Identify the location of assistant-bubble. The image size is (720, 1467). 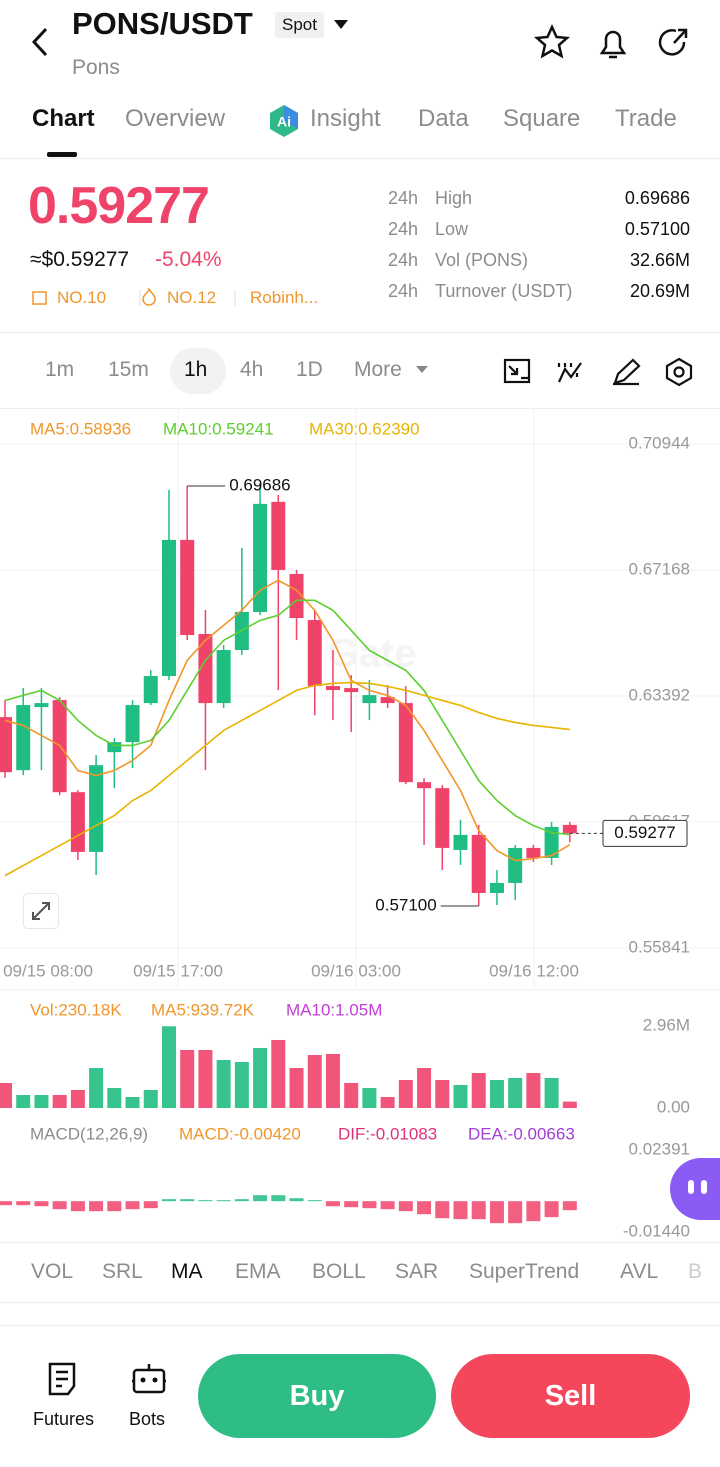
(695, 1189).